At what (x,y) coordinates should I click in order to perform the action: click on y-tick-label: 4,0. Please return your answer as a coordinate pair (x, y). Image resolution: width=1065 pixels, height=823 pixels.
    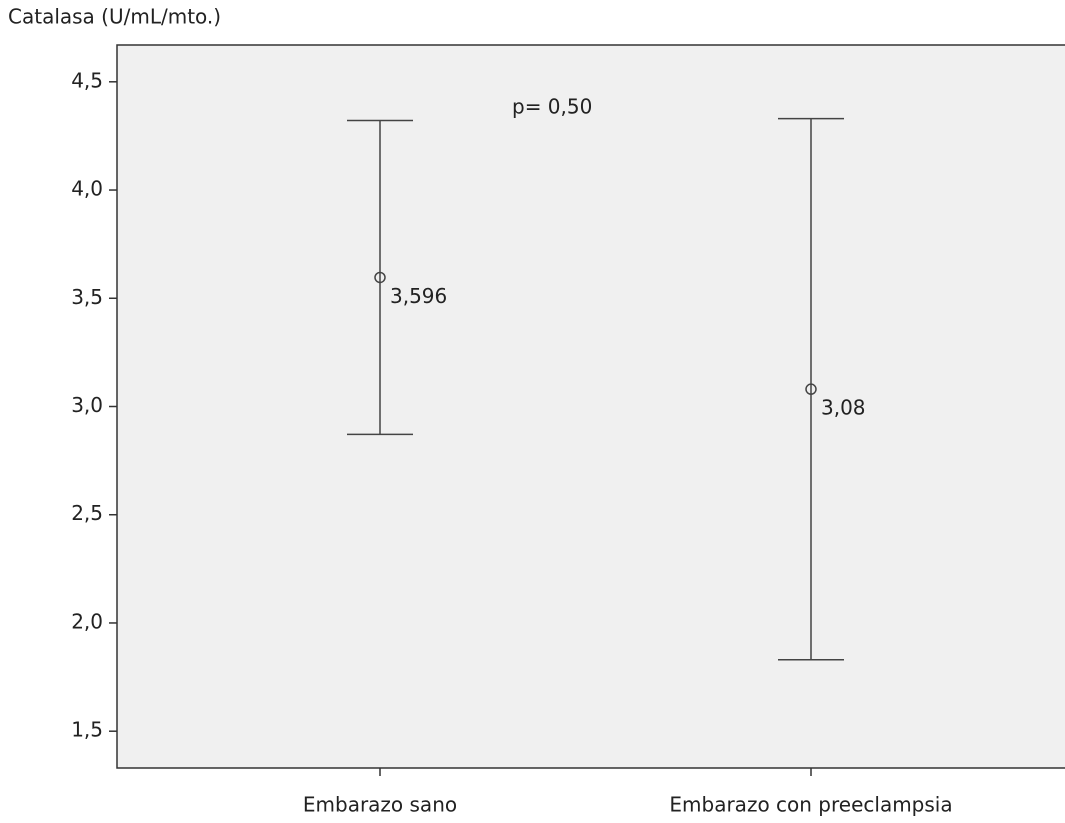
    Looking at the image, I should click on (87, 189).